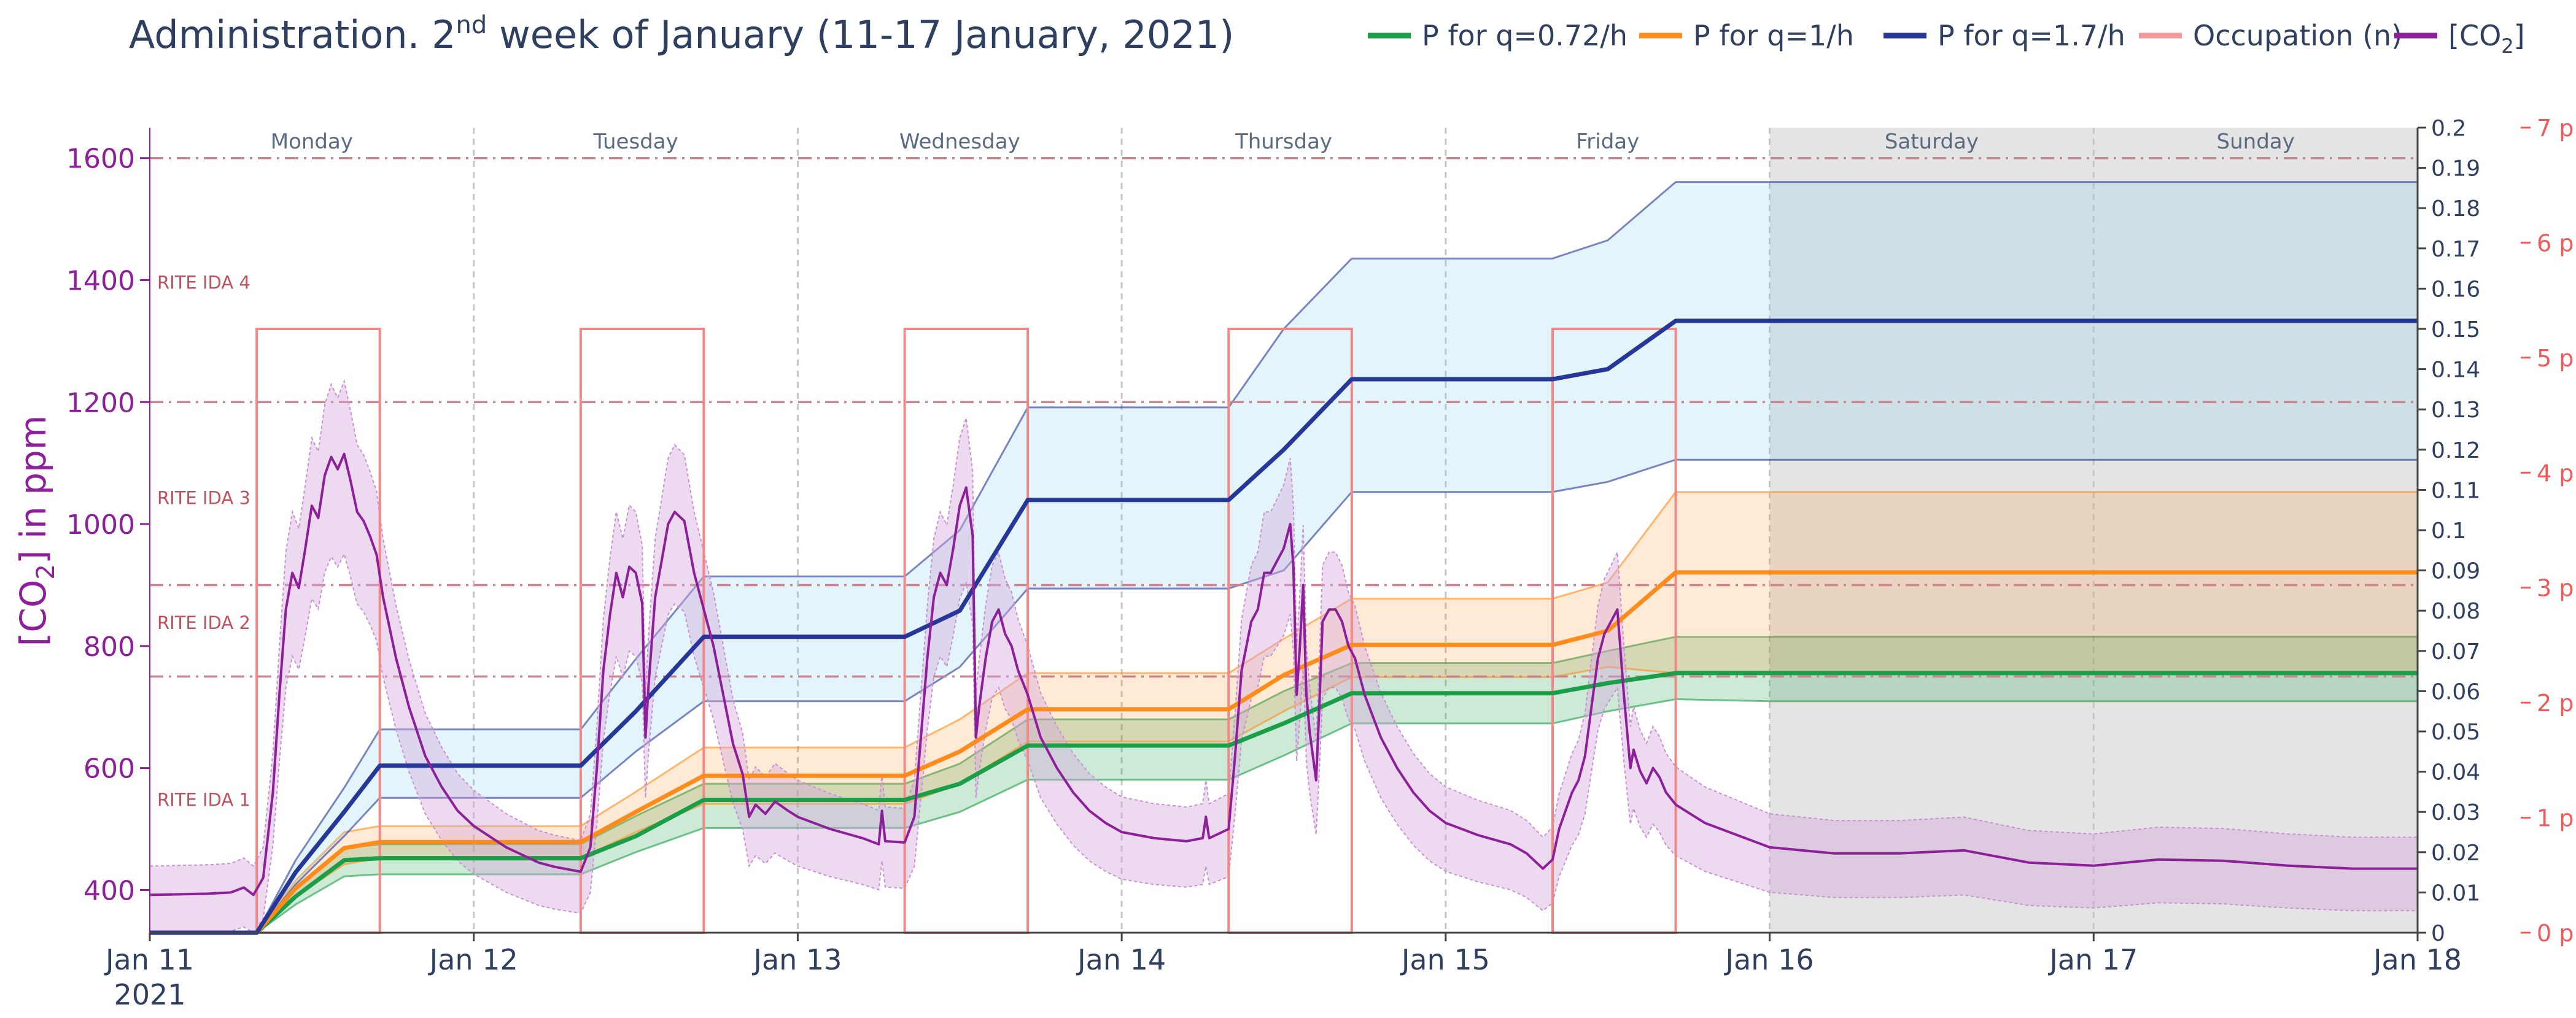  I want to click on x-tick-label: Jan 18, so click(2417, 959).